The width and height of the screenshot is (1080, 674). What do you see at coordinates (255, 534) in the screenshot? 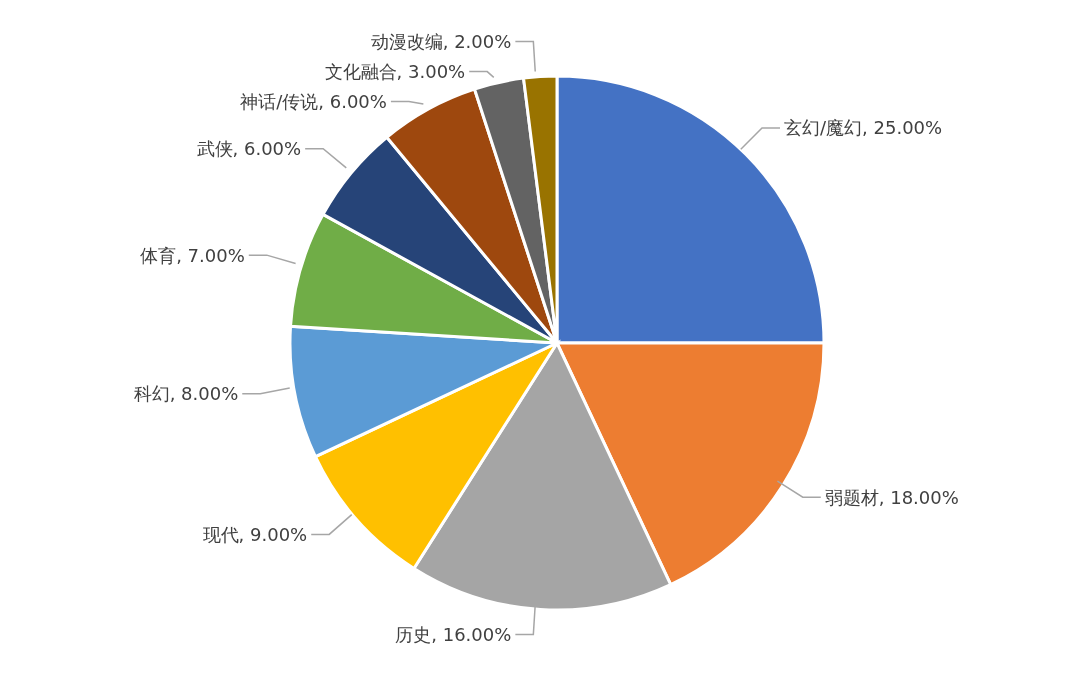
I see `slice-label: 现代, 9.00%` at bounding box center [255, 534].